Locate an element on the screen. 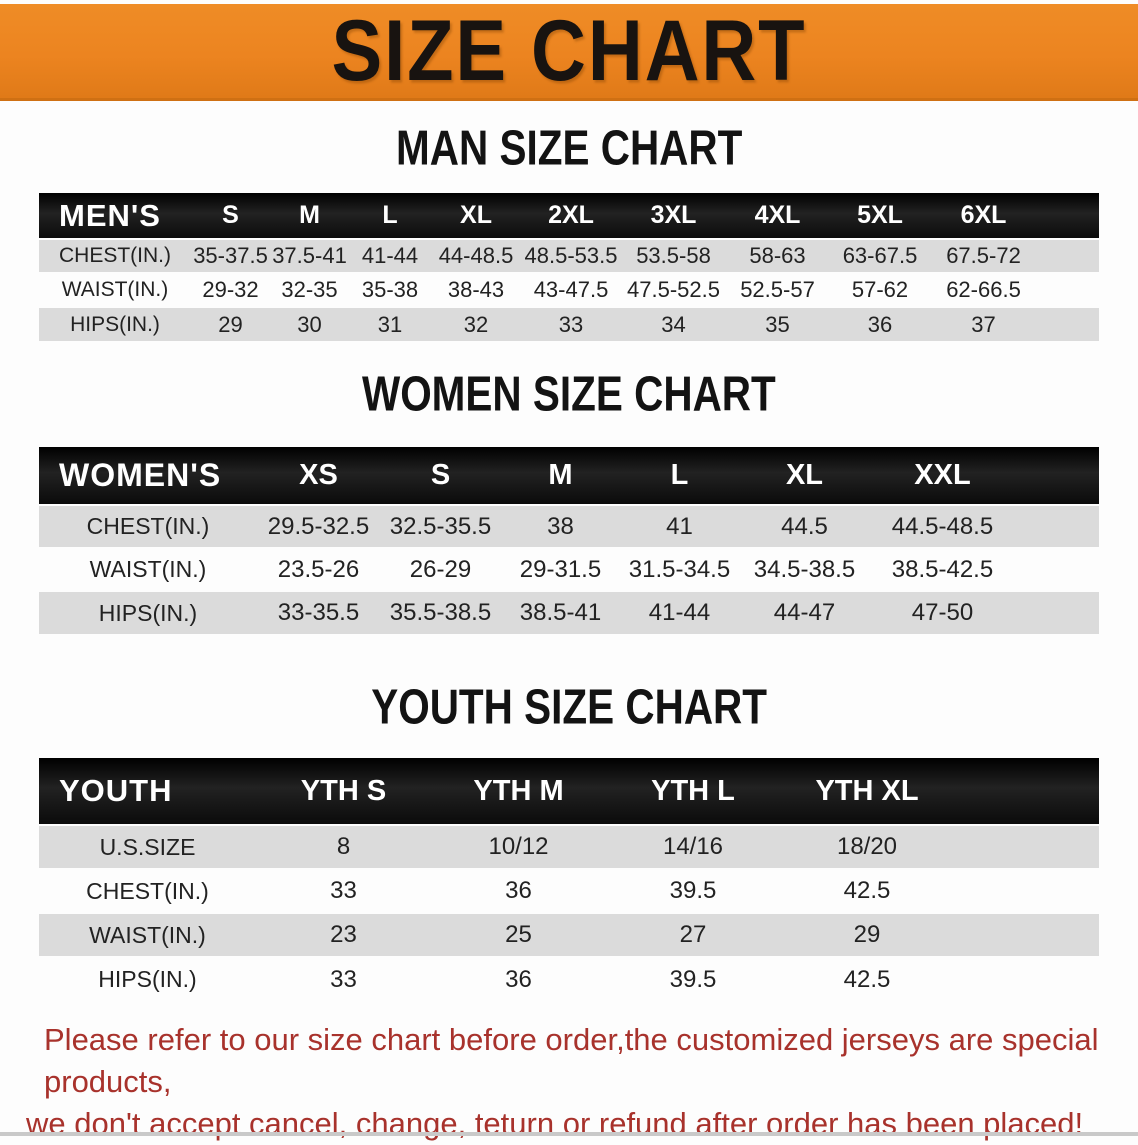  women-size-col: XXL is located at coordinates (942, 476).